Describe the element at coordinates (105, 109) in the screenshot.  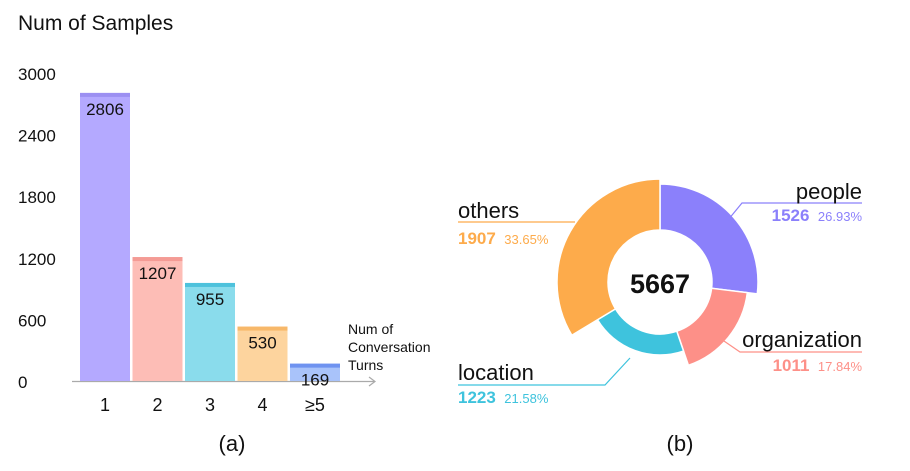
I see `bar-data-label: 2806` at that location.